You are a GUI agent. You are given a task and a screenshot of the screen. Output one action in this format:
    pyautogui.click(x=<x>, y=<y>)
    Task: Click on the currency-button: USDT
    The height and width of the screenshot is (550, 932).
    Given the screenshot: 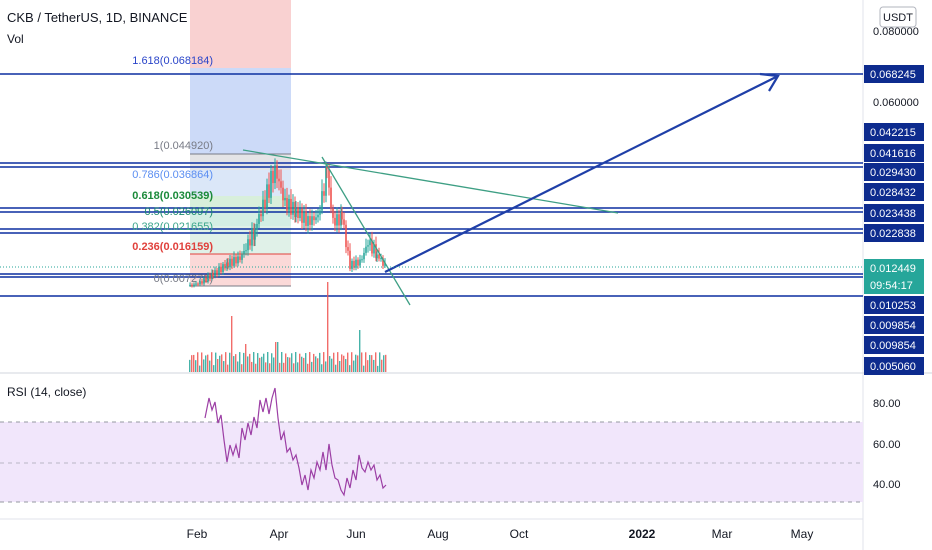 What is the action you would take?
    pyautogui.click(x=898, y=17)
    